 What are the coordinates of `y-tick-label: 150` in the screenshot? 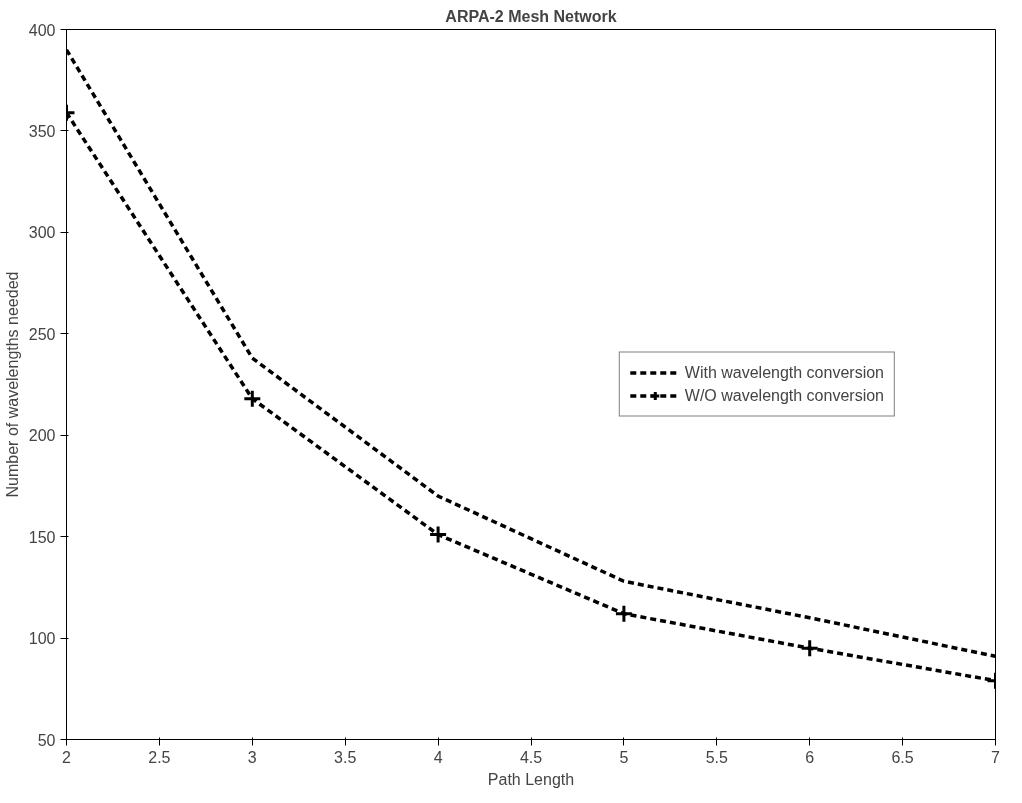 It's located at (42, 537).